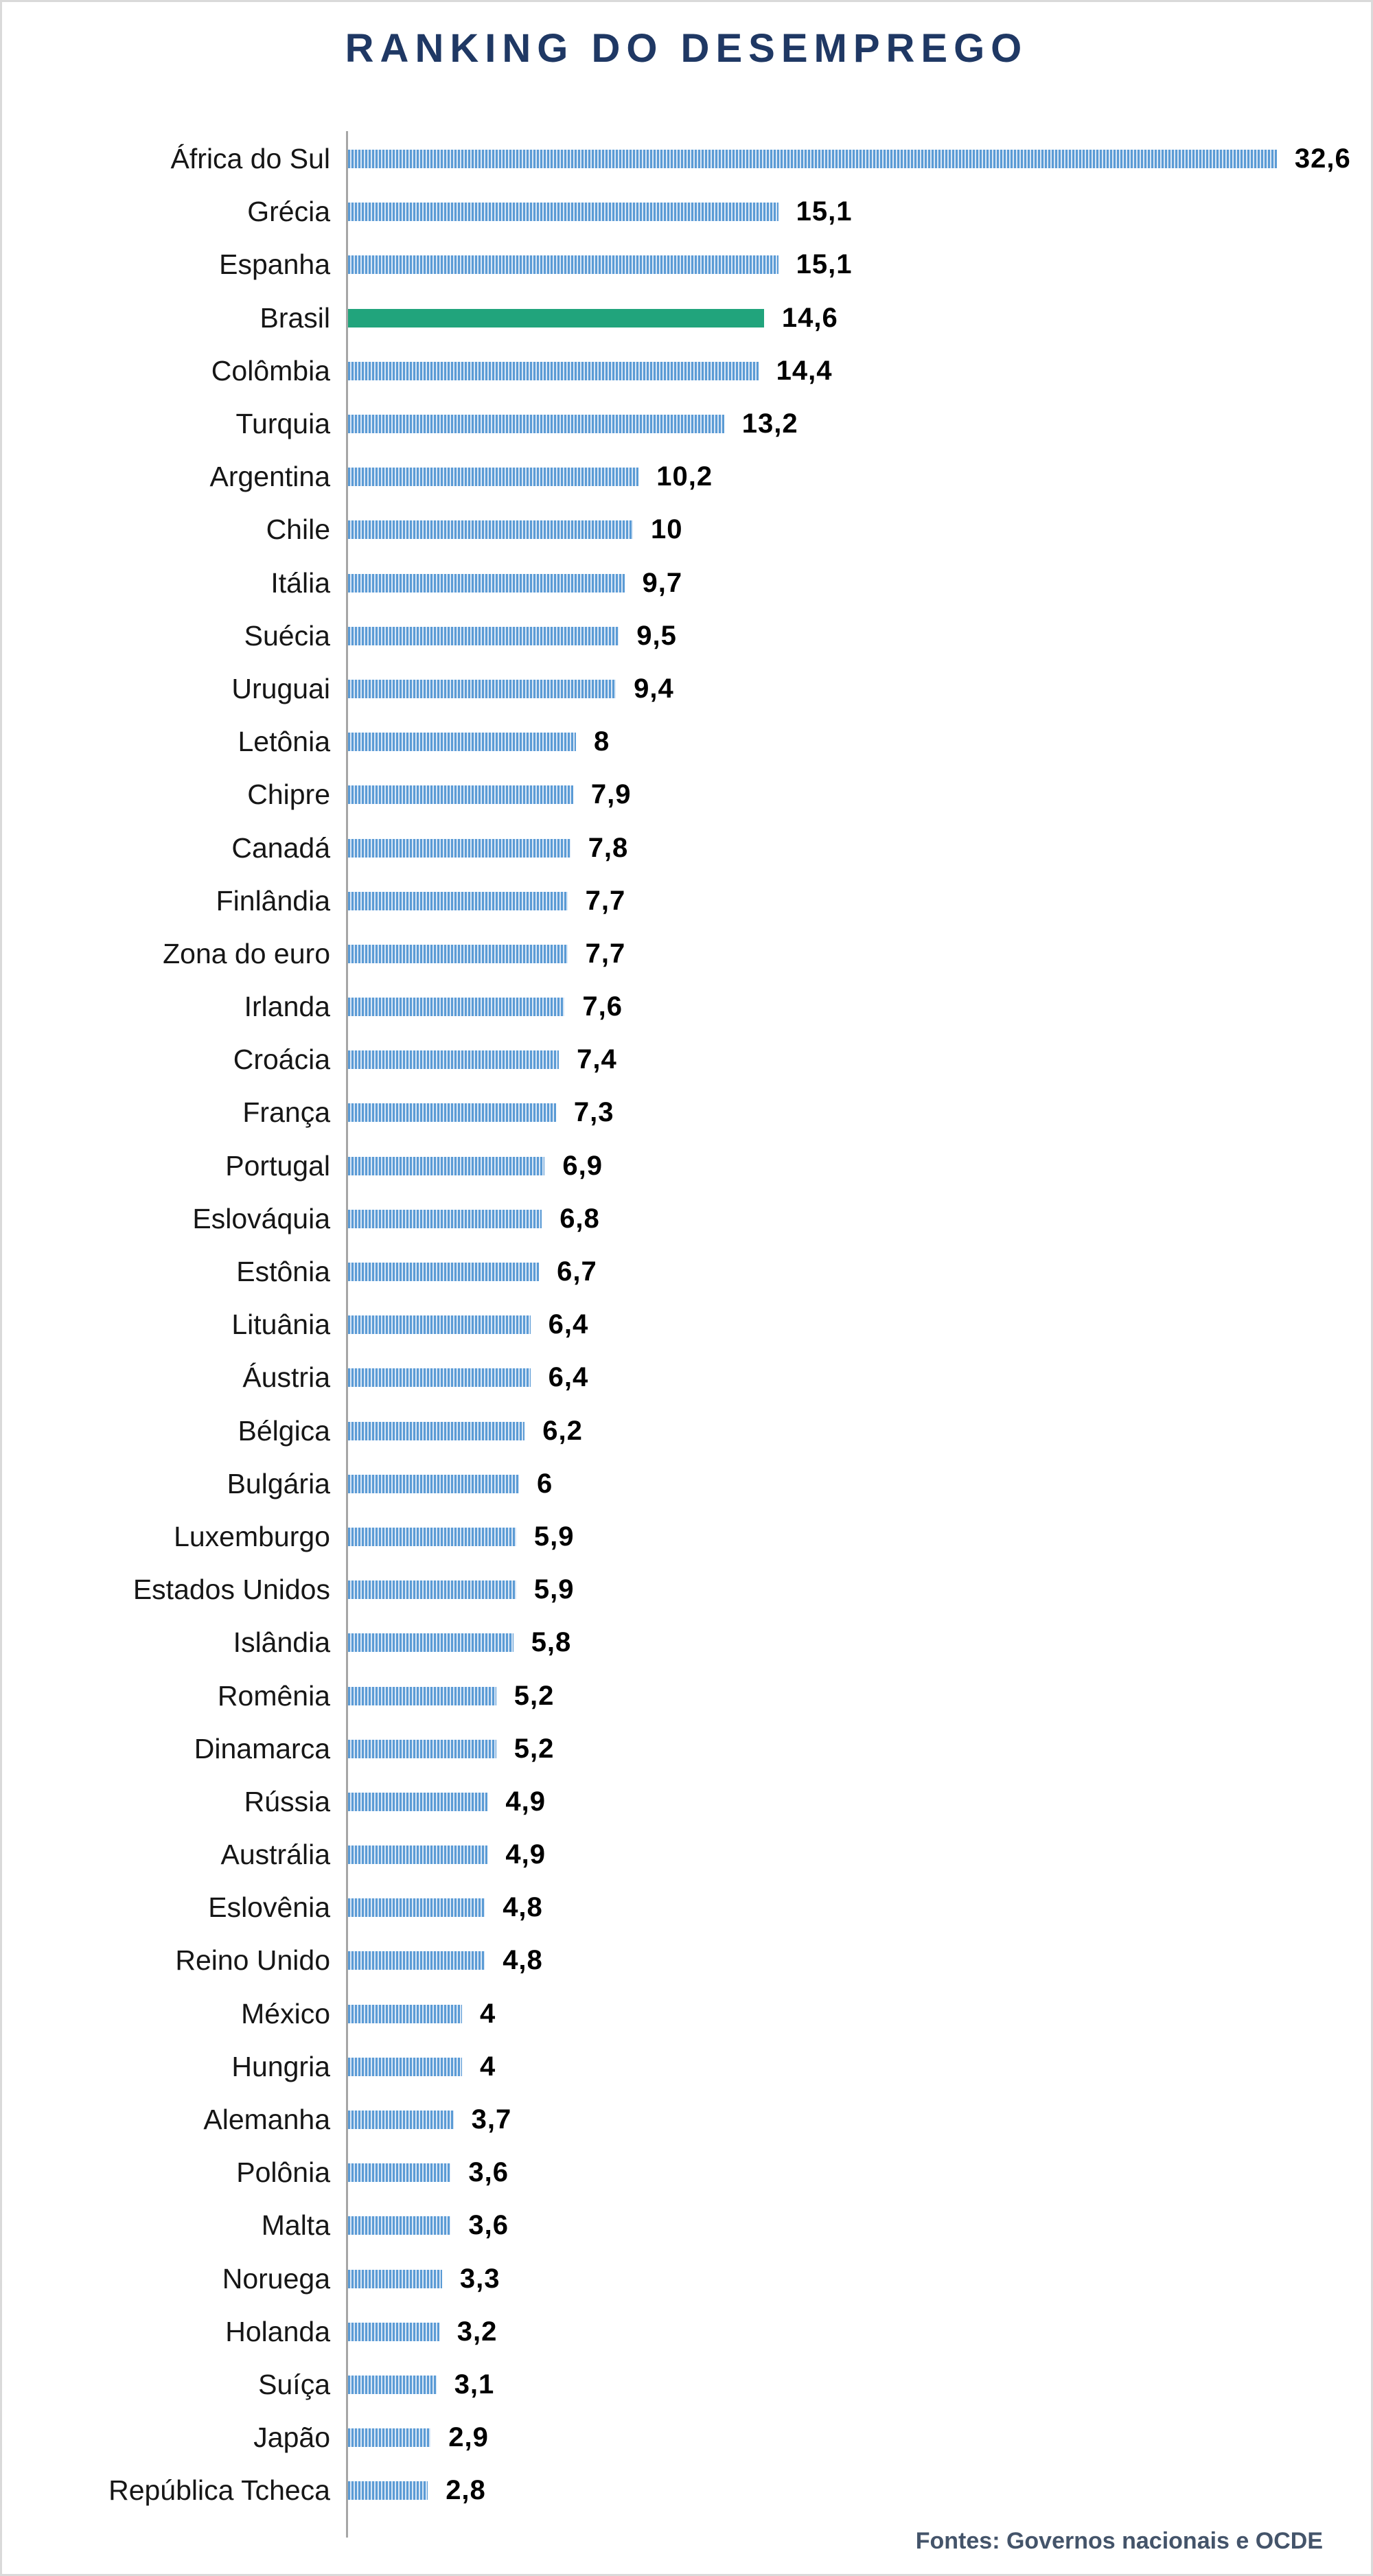 Image resolution: width=1373 pixels, height=2576 pixels. I want to click on bar-row: Argentina 10,2, so click(686, 477).